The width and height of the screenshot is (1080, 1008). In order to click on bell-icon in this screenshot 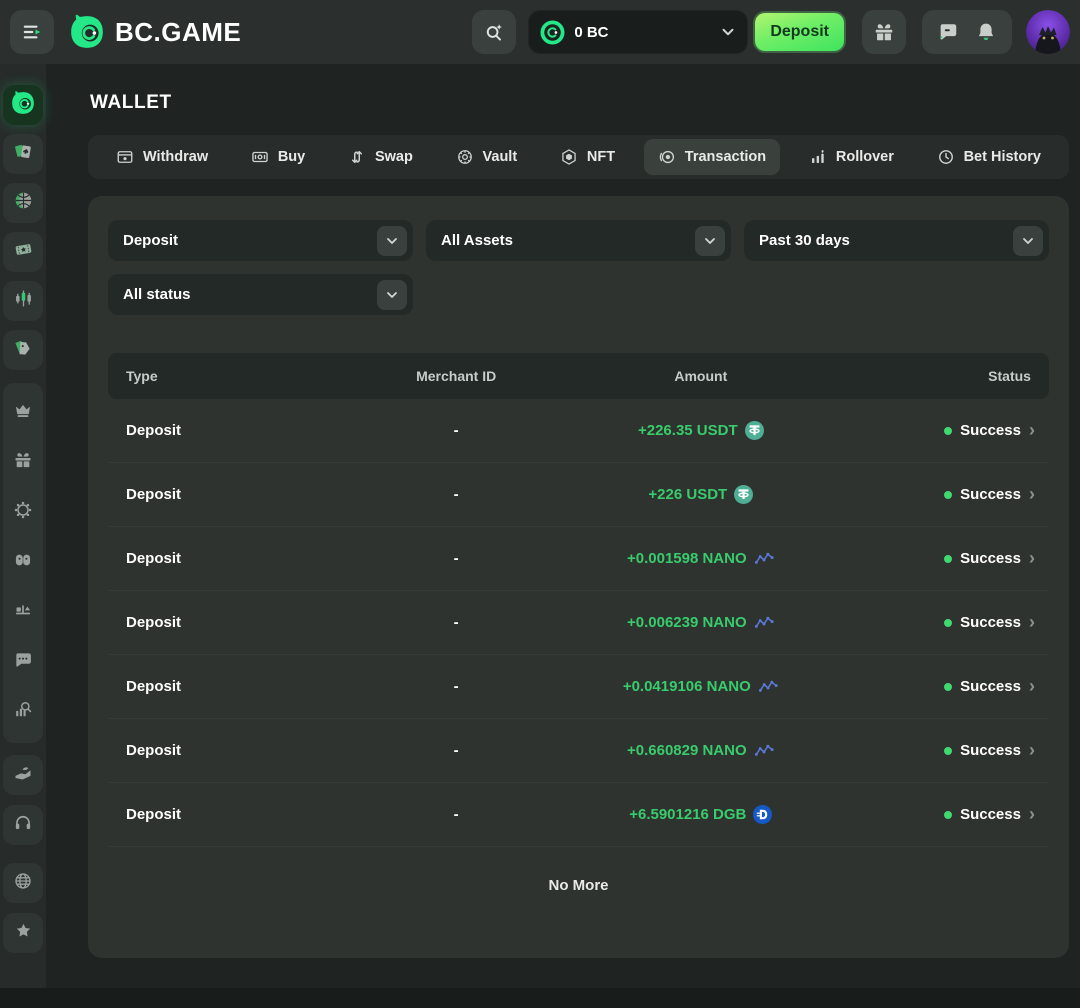, I will do `click(985, 32)`.